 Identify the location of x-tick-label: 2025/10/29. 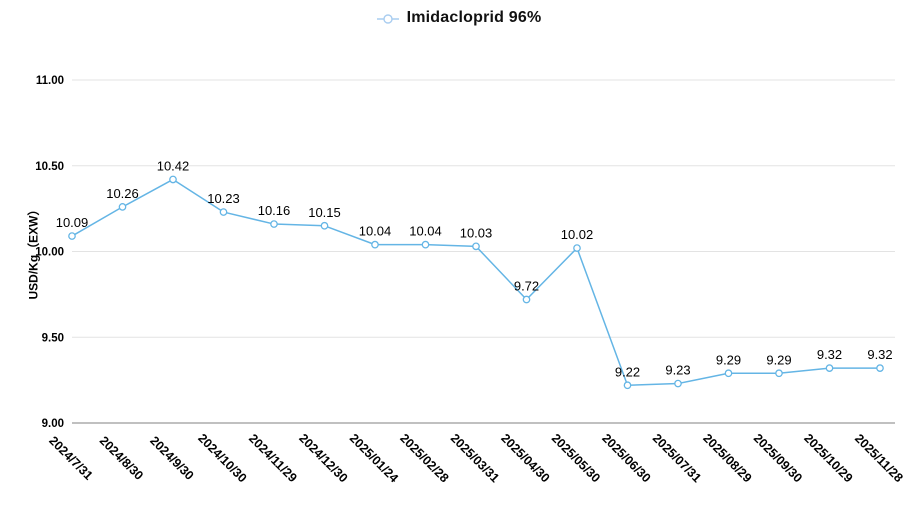
(828, 458).